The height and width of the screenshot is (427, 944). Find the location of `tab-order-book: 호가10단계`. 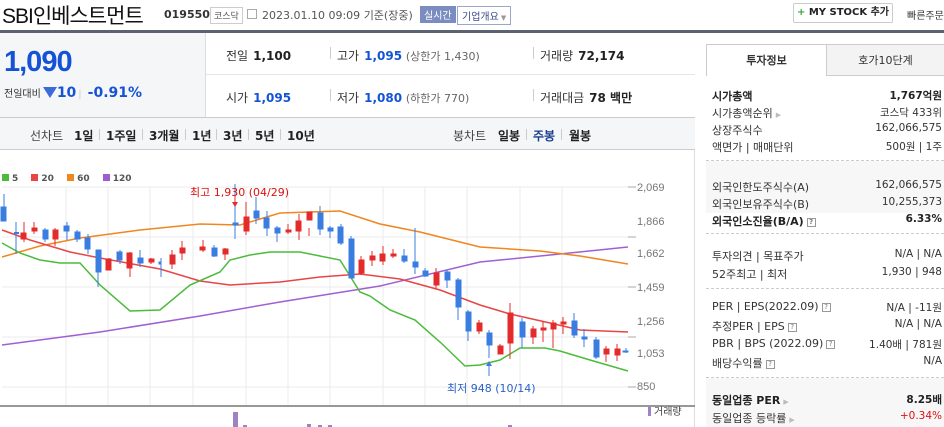

tab-order-book: 호가10단계 is located at coordinates (885, 60).